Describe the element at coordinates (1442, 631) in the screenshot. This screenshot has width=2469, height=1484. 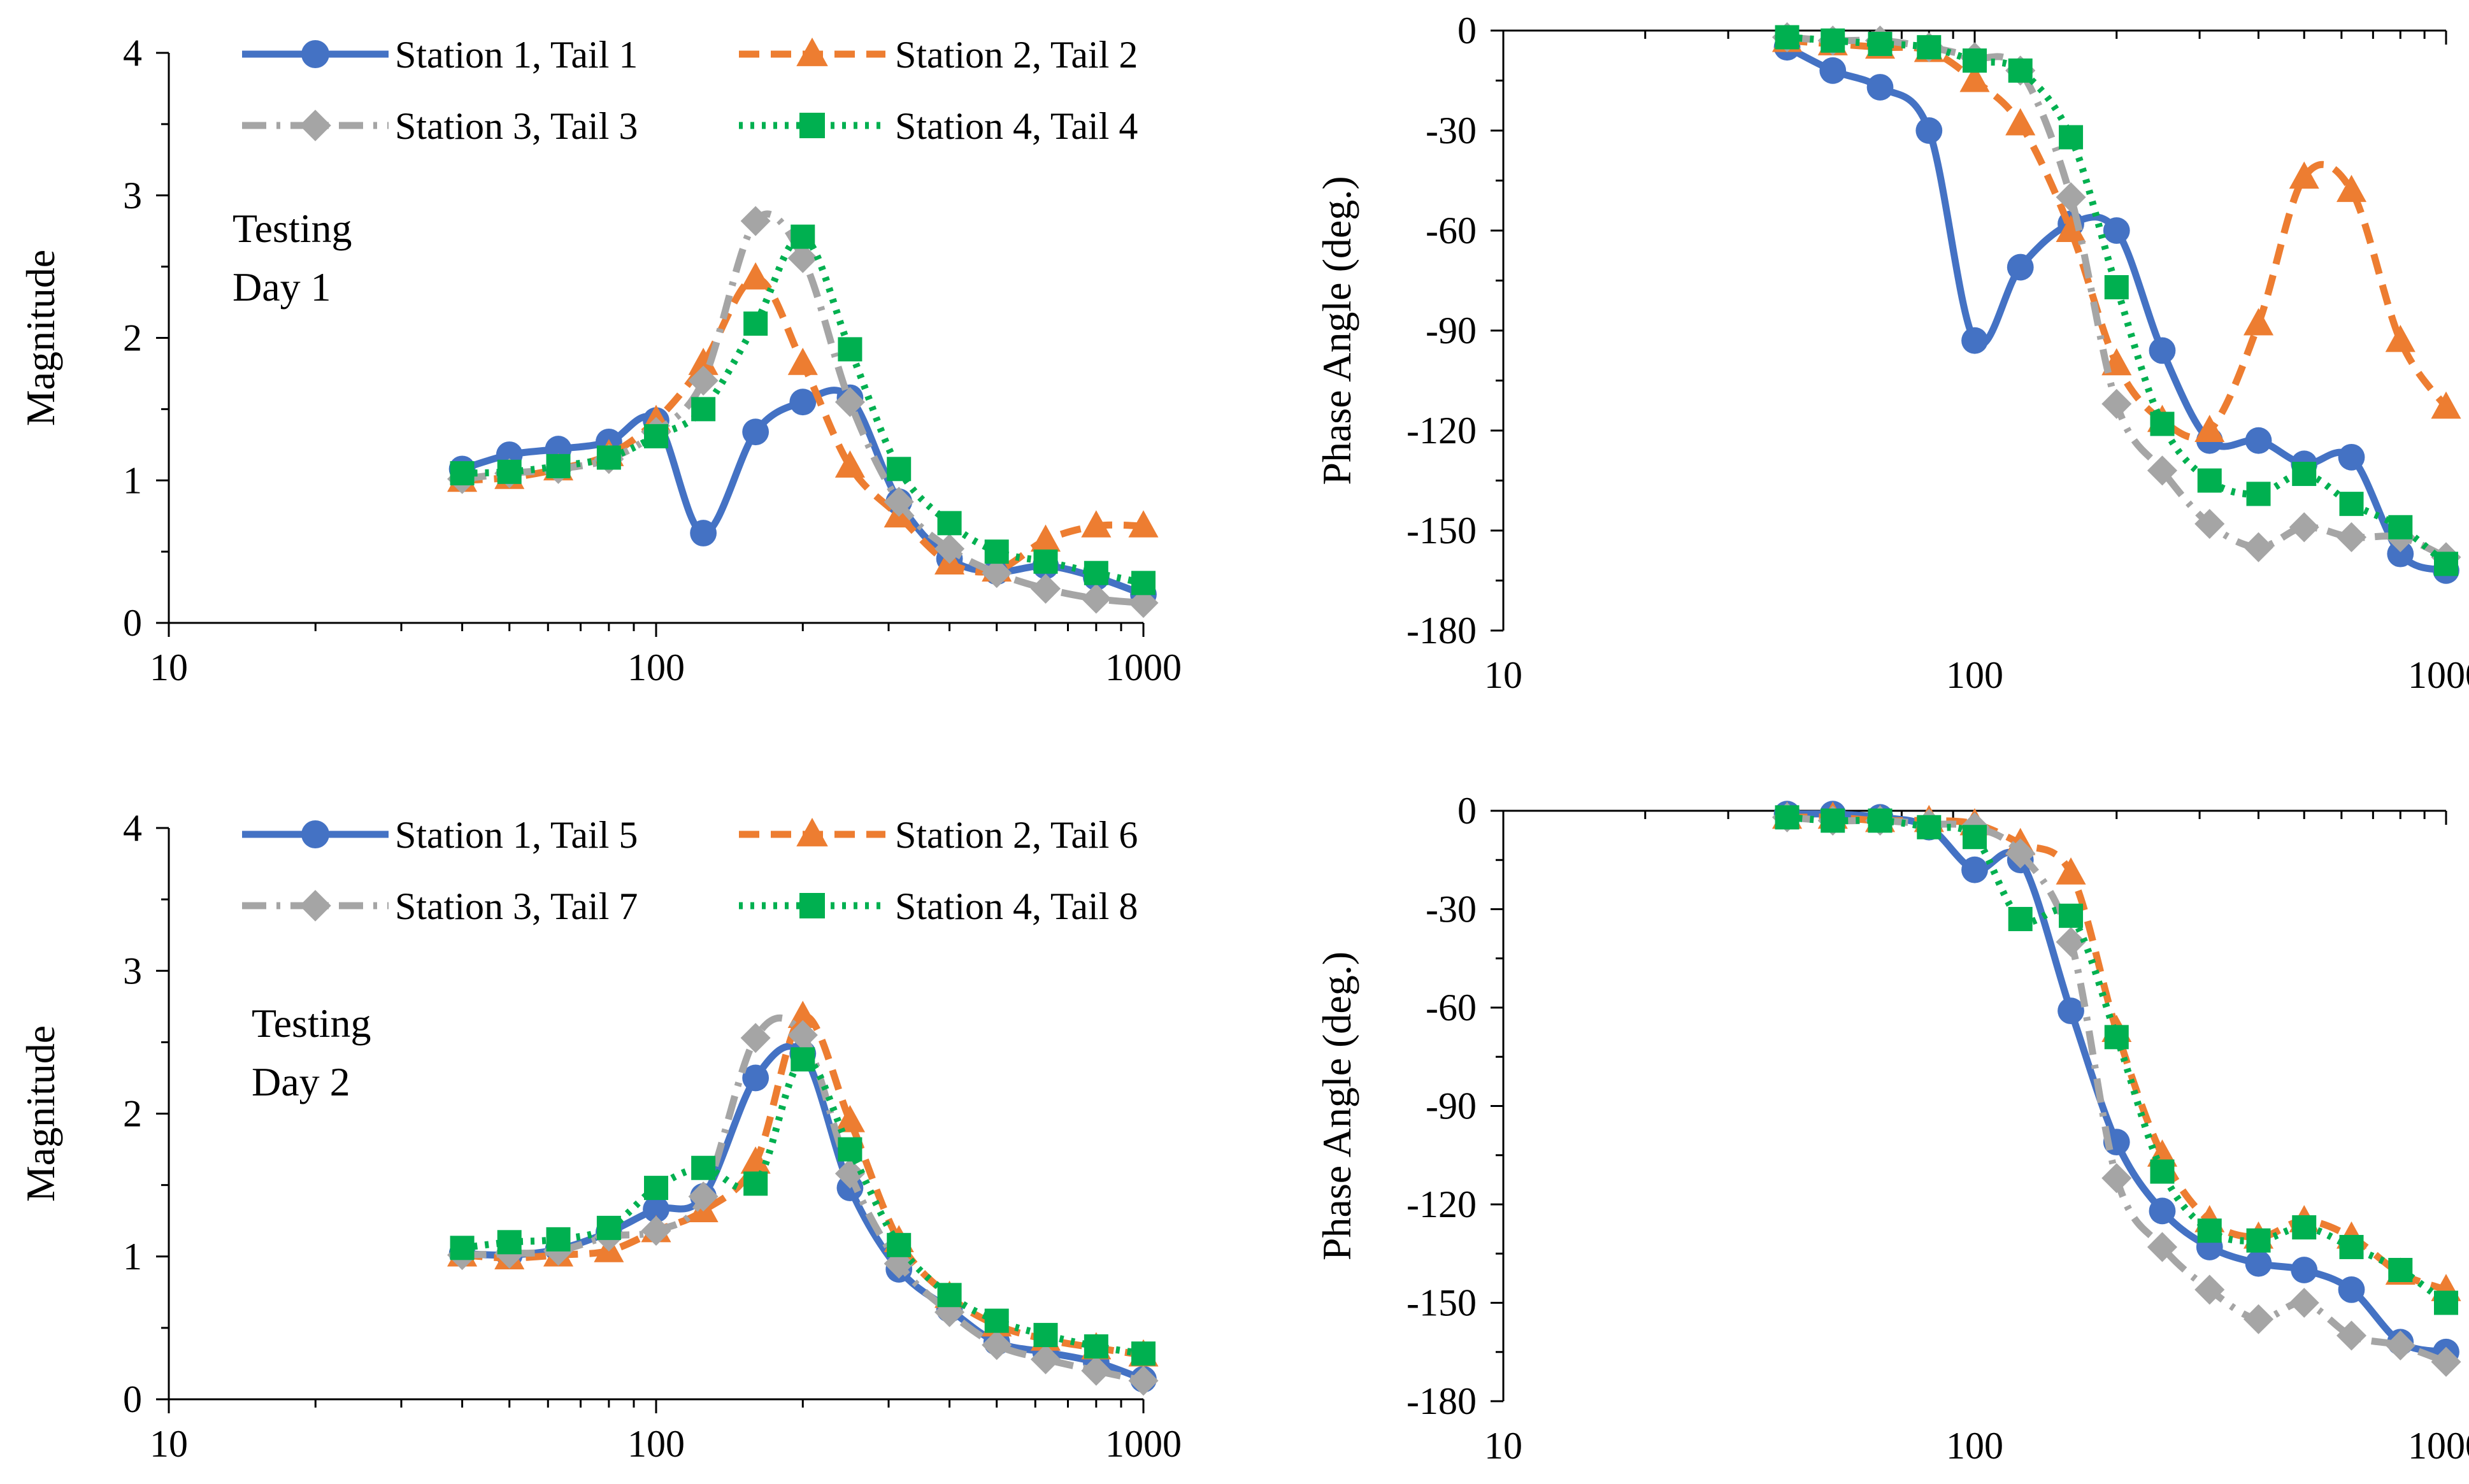
I see `y-tick-label: -180` at that location.